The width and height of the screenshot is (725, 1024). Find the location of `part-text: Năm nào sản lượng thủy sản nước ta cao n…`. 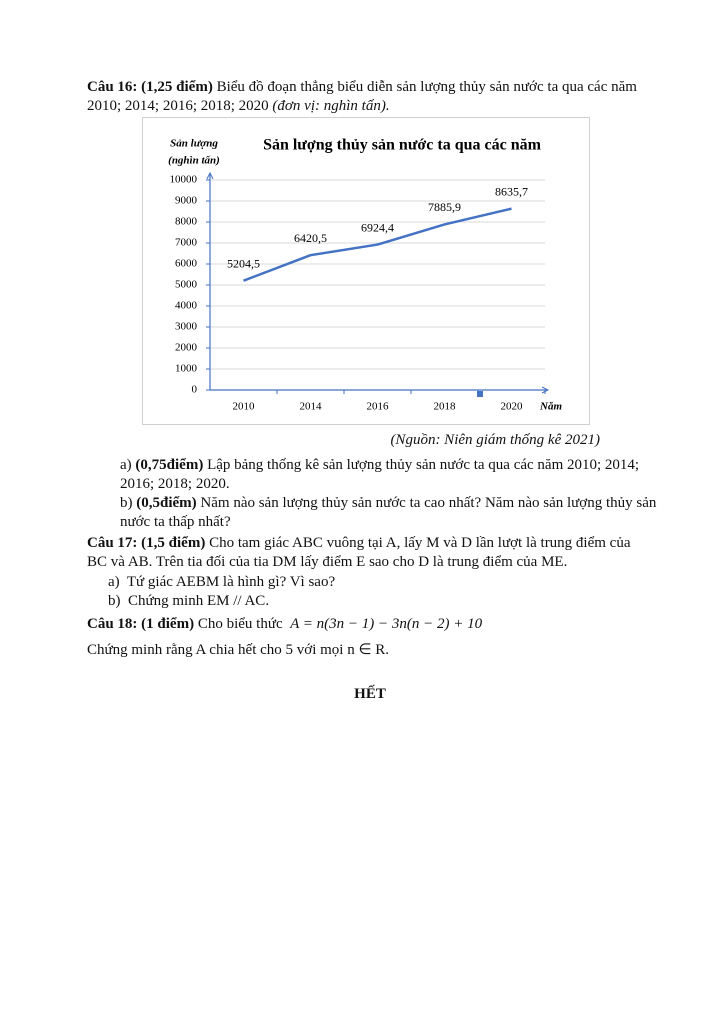

part-text: Năm nào sản lượng thủy sản nước ta cao n… is located at coordinates (388, 512).